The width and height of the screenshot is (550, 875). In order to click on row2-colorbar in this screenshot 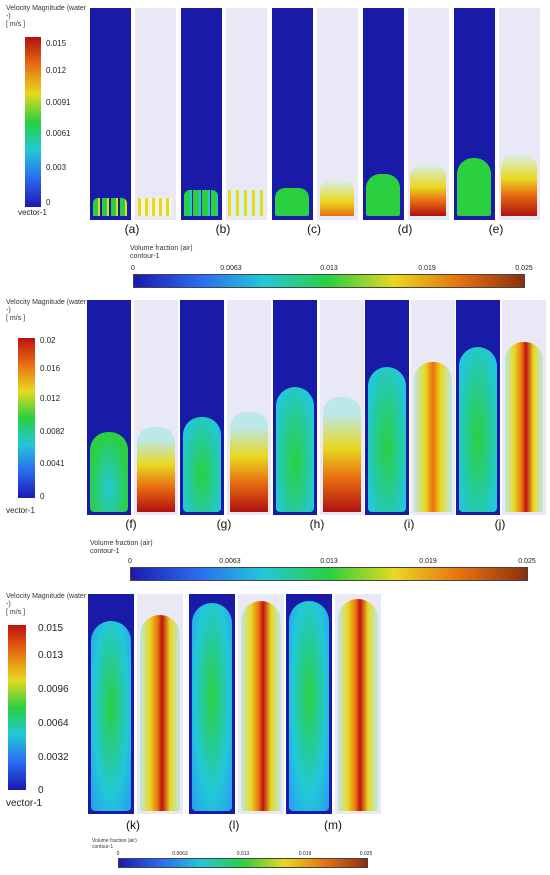, I will do `click(329, 574)`.